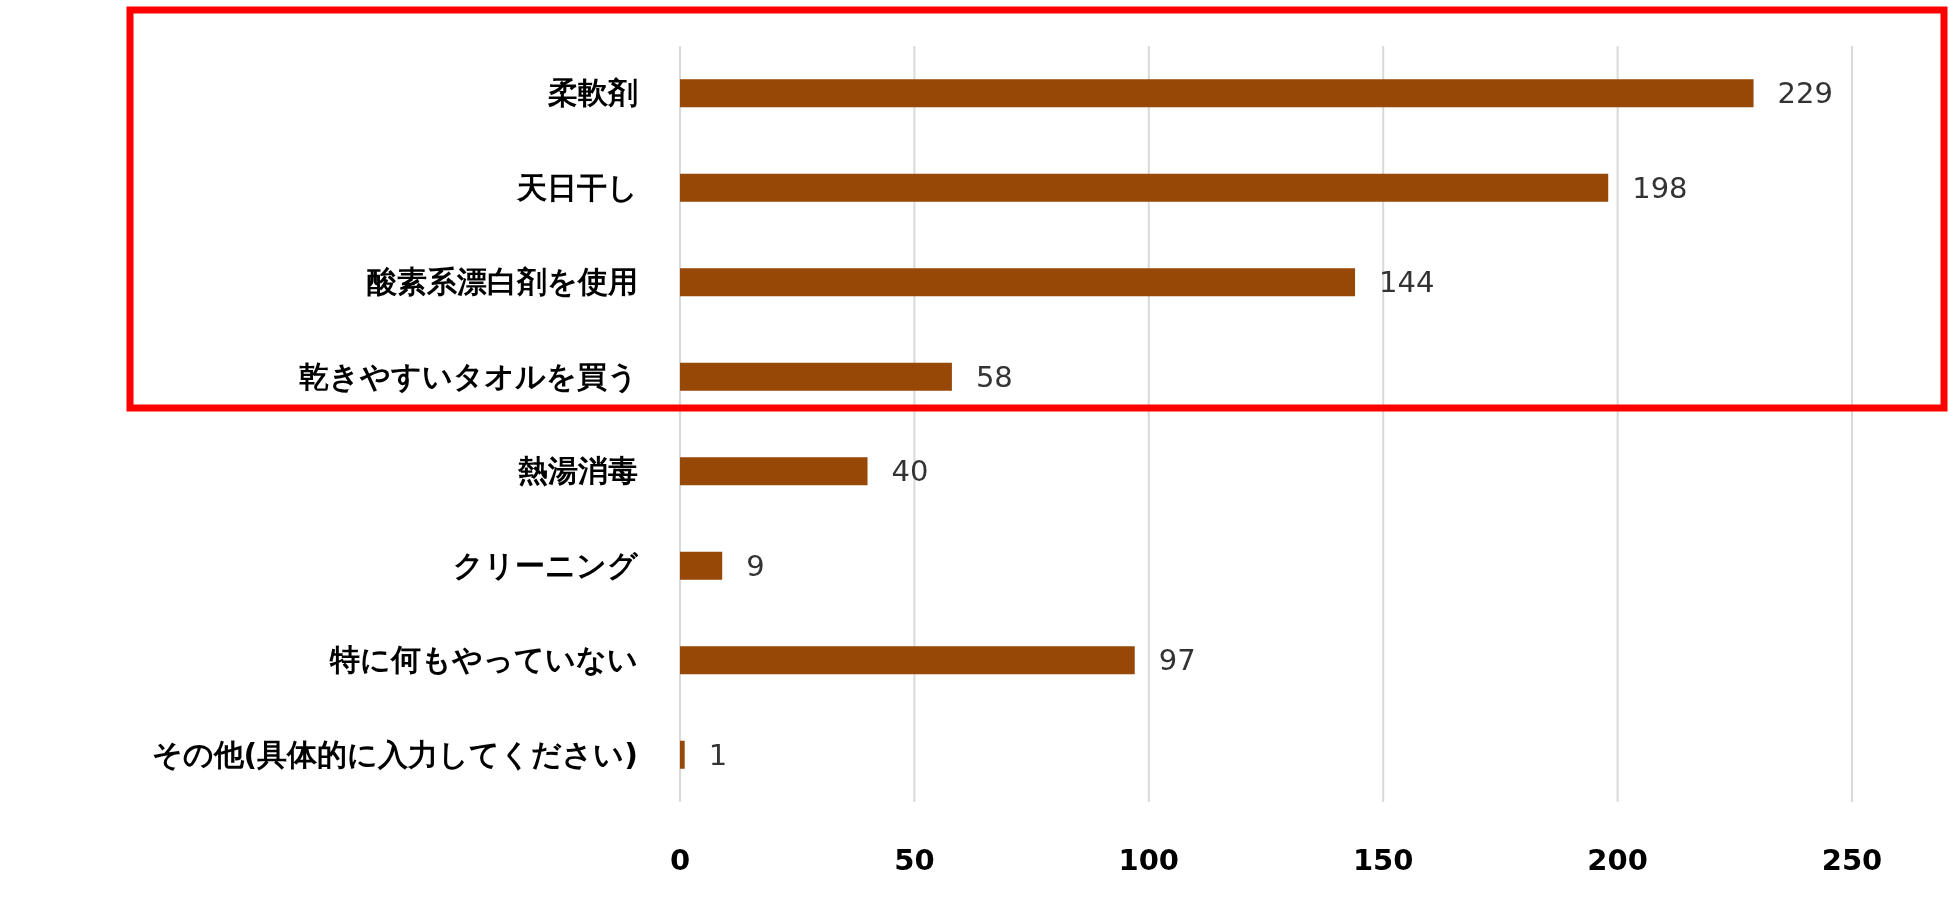  Describe the element at coordinates (910, 471) in the screenshot. I see `data-label: 40` at that location.